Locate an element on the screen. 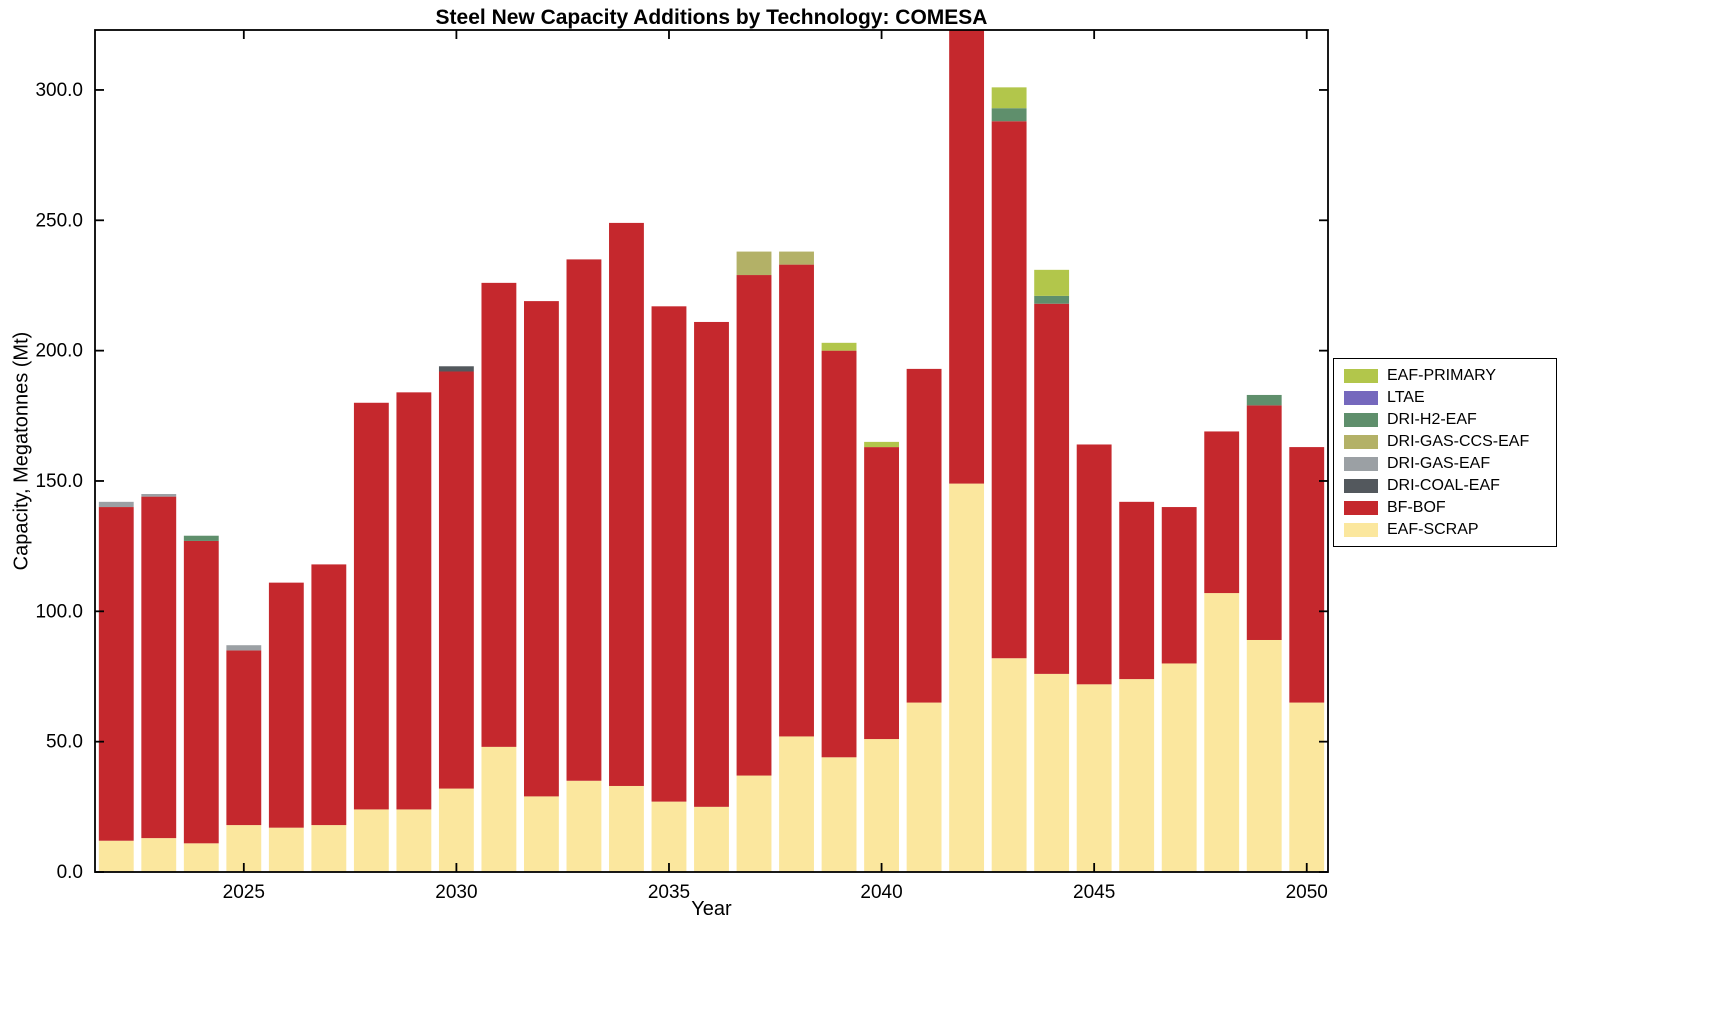  x-tick-label: 2025 is located at coordinates (244, 892).